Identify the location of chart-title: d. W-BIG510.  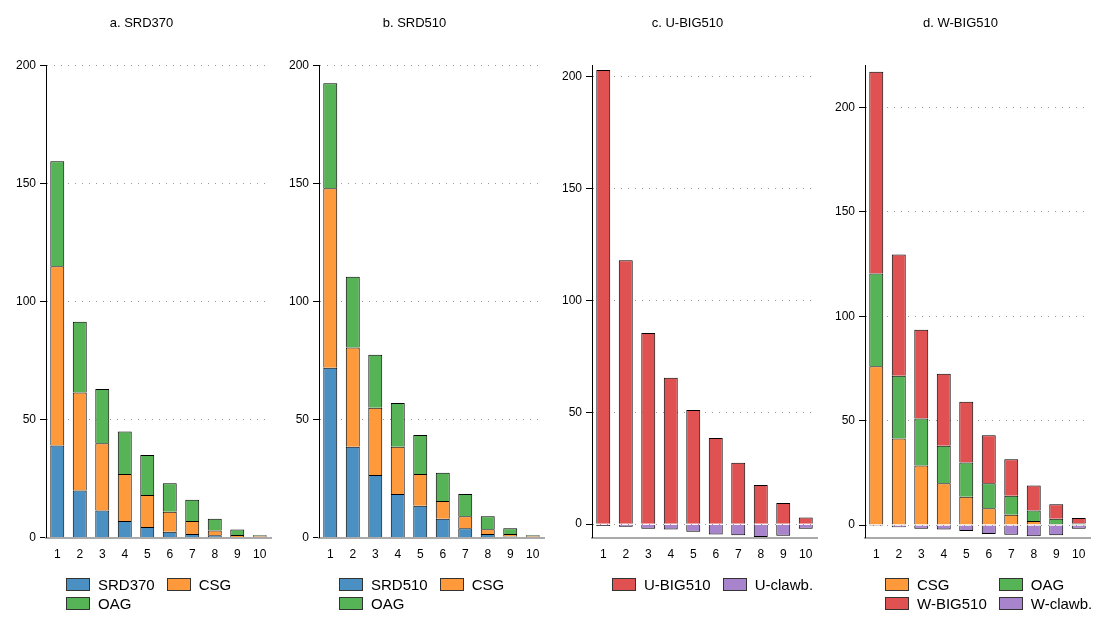
(960, 23).